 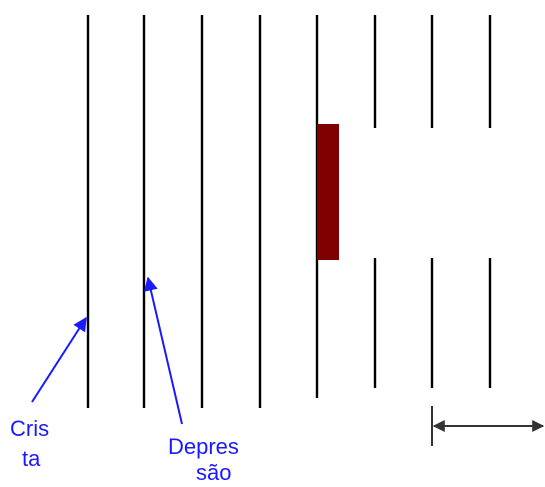 What do you see at coordinates (213, 472) in the screenshot?
I see `depressao-label-line2: são` at bounding box center [213, 472].